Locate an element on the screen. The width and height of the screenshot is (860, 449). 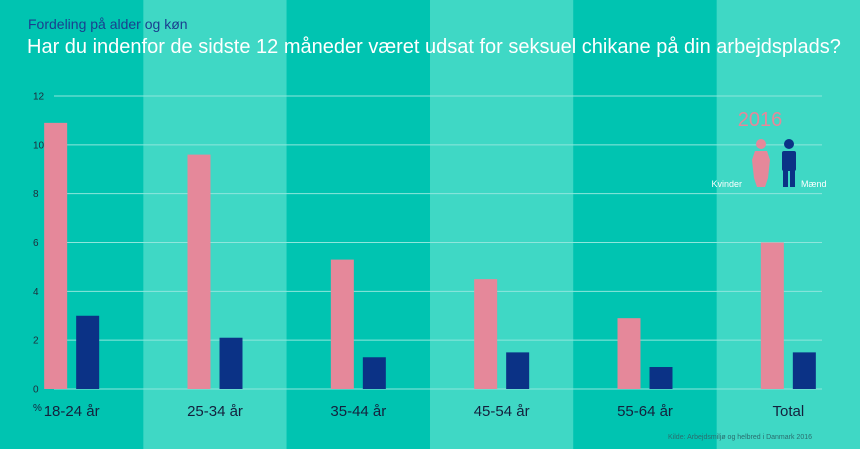
chart-subtitle: Fordeling på alder og køn is located at coordinates (108, 24).